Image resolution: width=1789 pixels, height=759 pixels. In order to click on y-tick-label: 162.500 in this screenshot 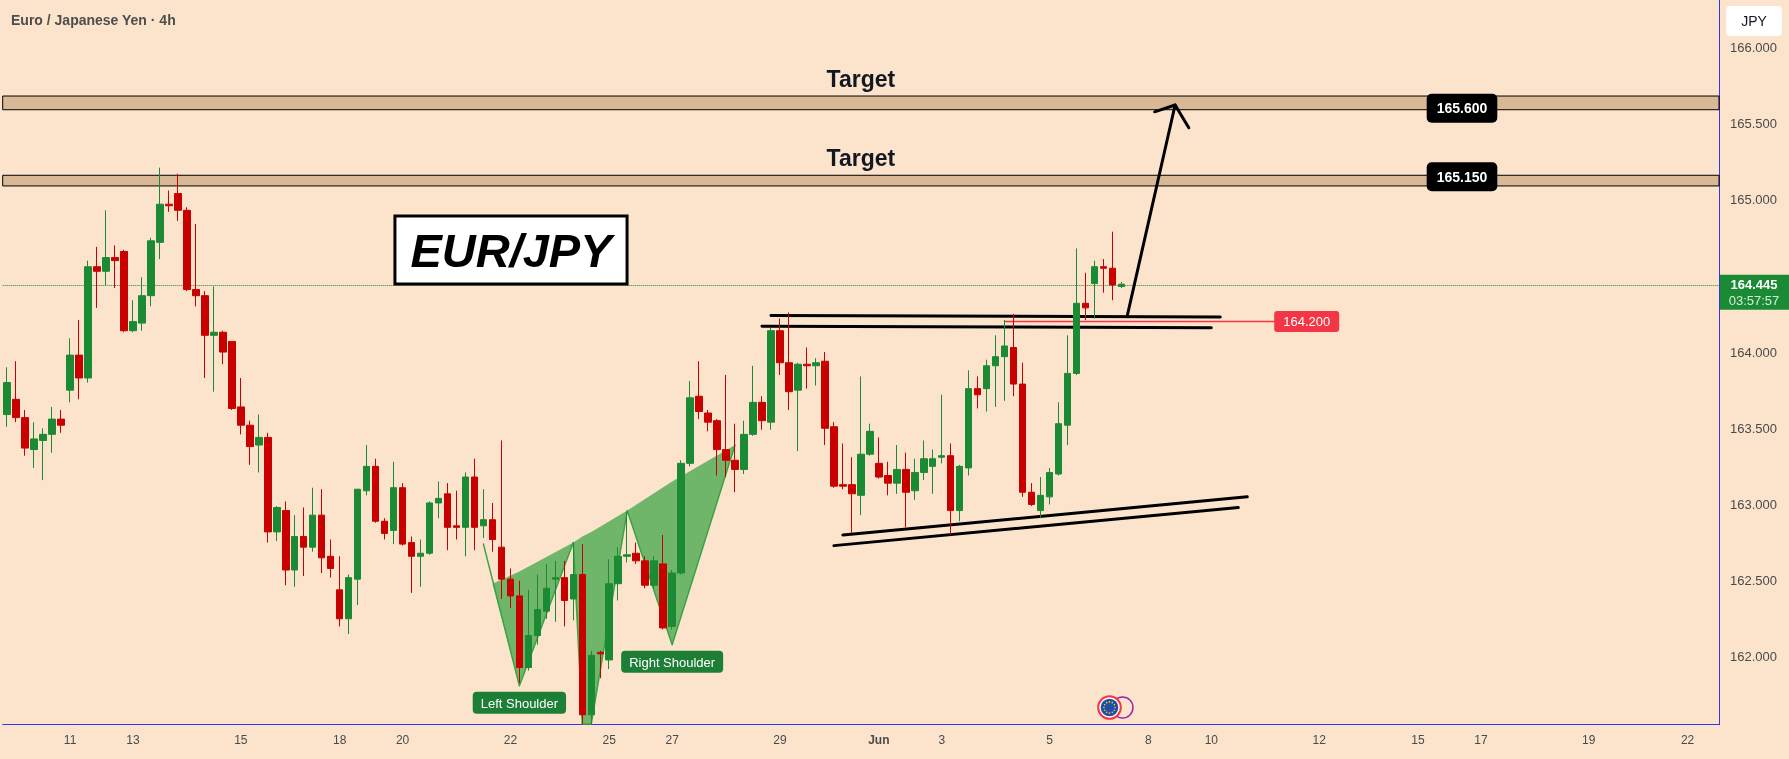, I will do `click(1753, 581)`.